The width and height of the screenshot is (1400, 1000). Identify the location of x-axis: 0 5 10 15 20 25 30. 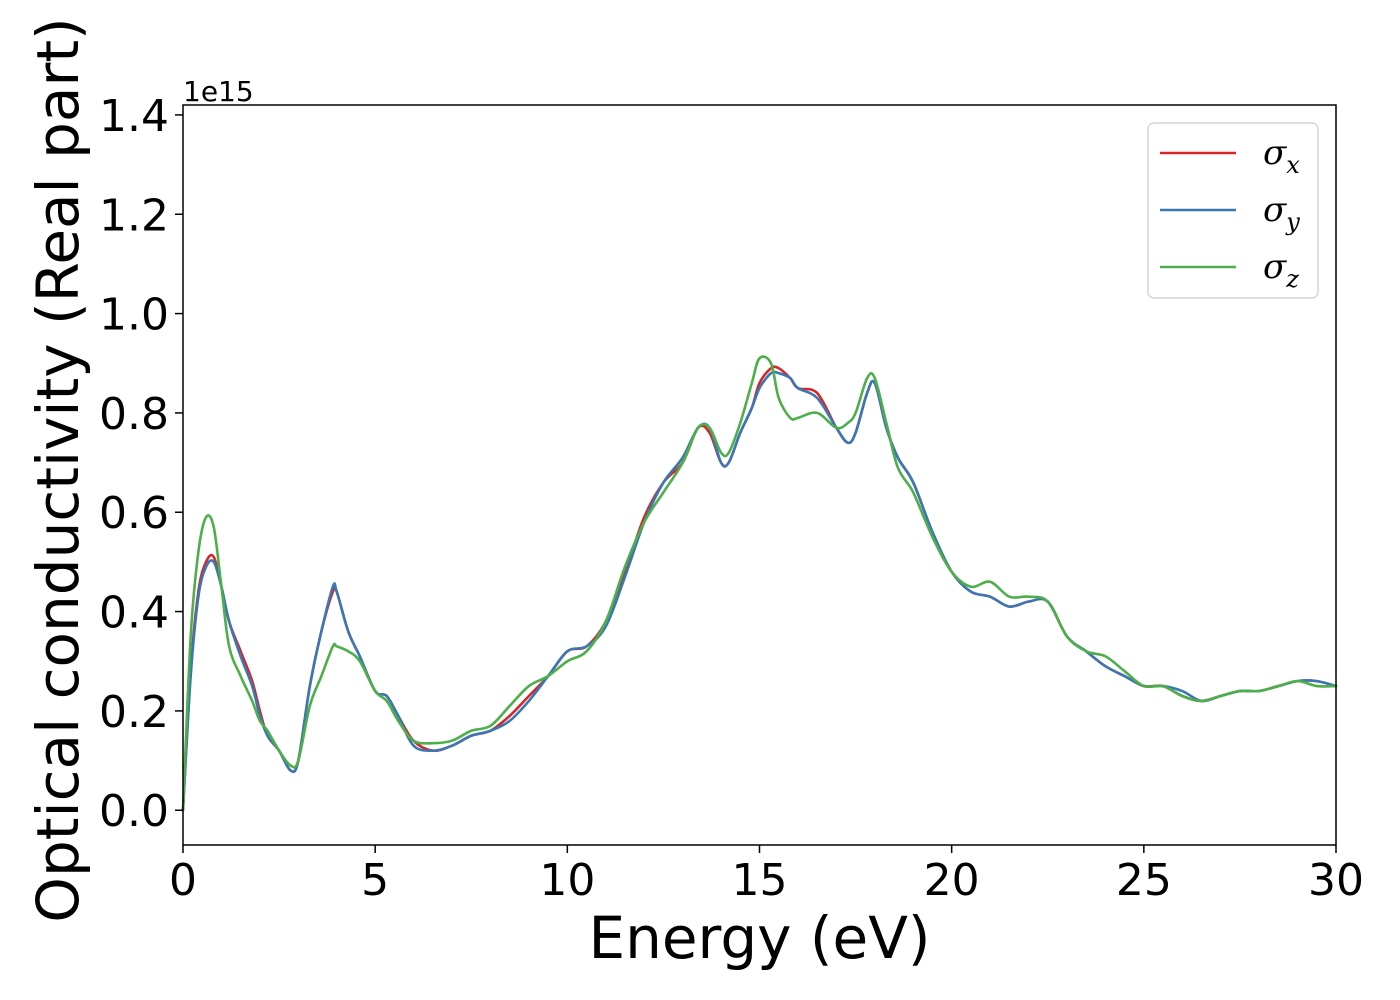
(766, 875).